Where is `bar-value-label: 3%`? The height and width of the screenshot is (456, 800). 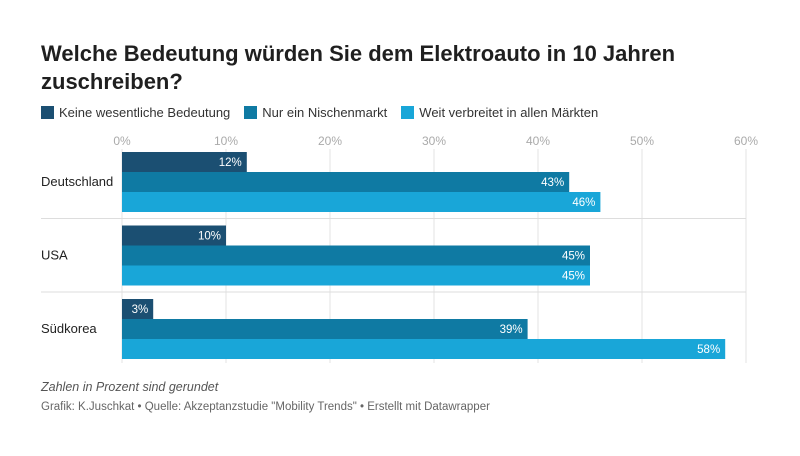 bar-value-label: 3% is located at coordinates (140, 310).